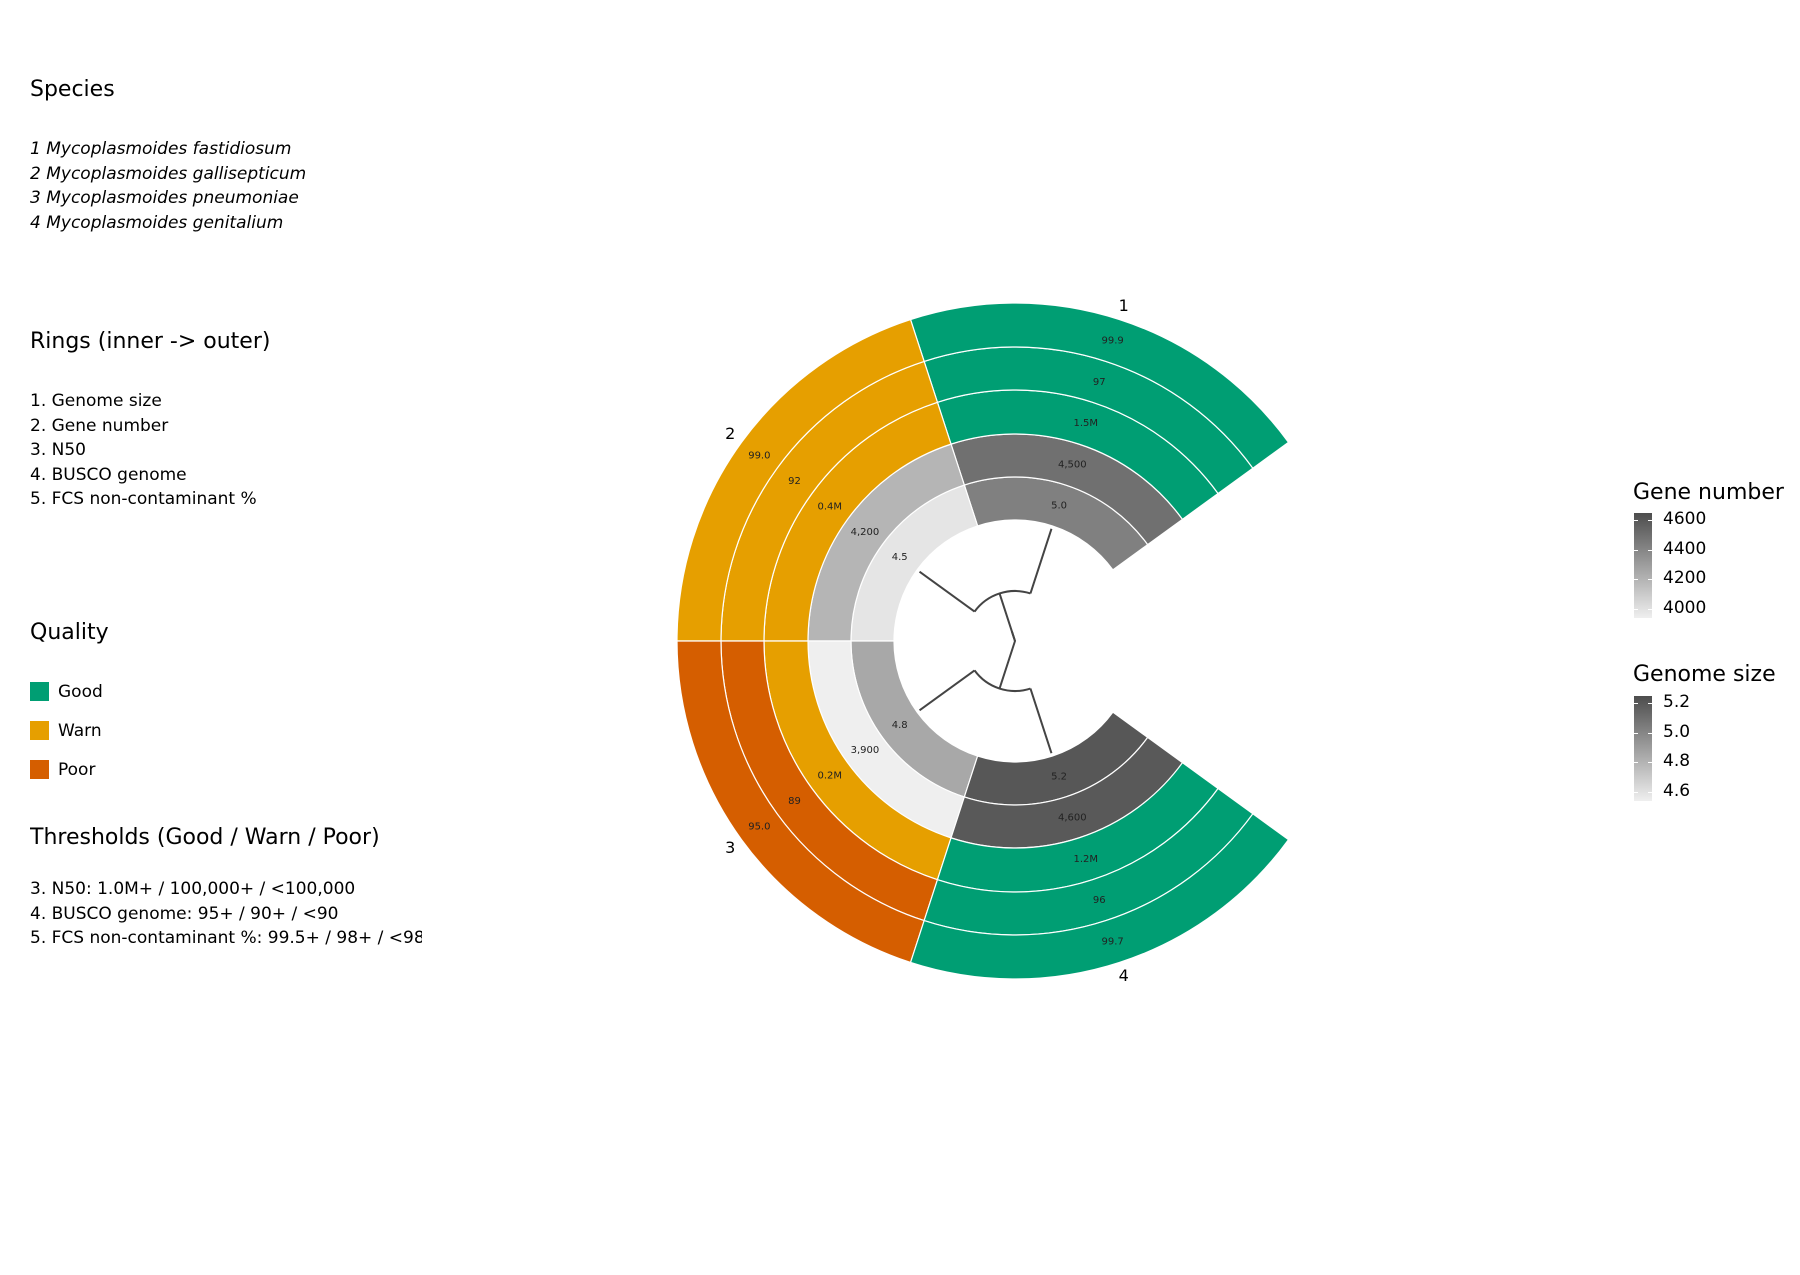  What do you see at coordinates (143, 499) in the screenshot?
I see `ring-item: 5. FCS non-contaminant %` at bounding box center [143, 499].